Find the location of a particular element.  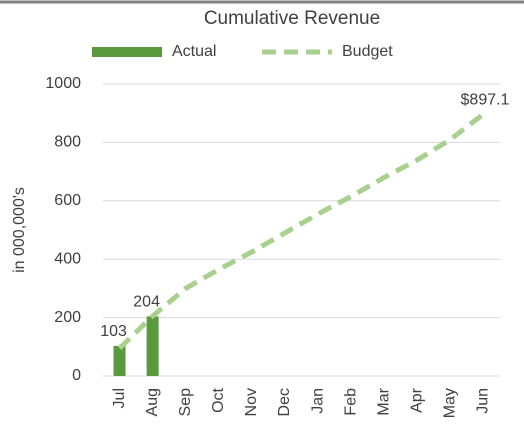

x-tick-label: Jul is located at coordinates (119, 398).